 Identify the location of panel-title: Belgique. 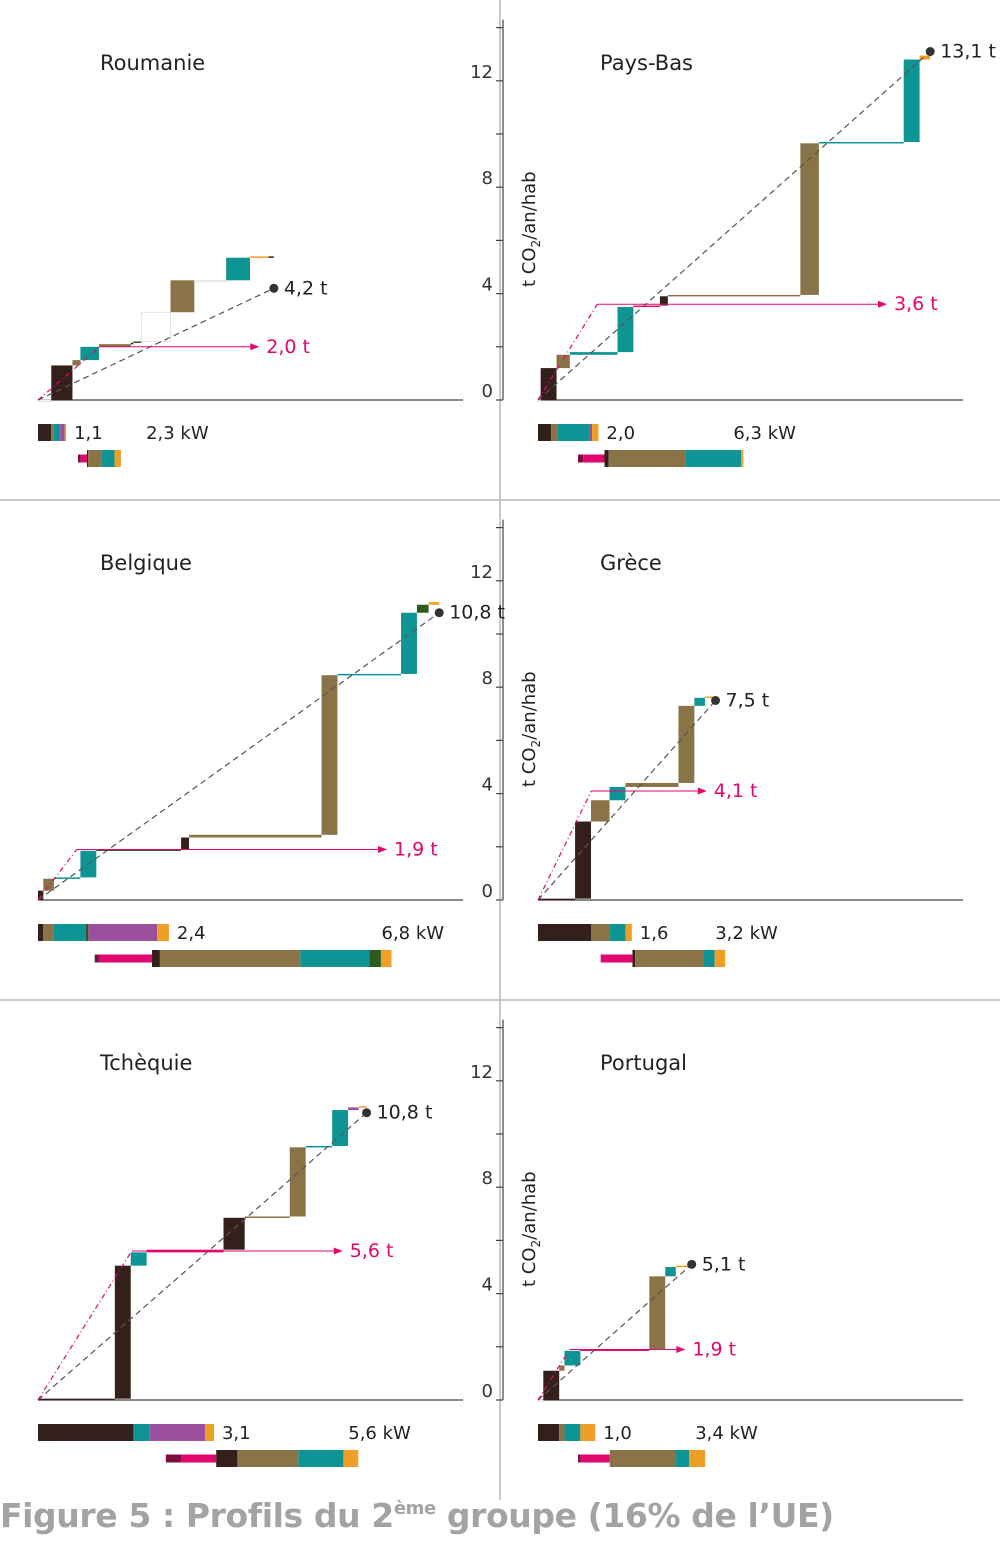
(146, 563).